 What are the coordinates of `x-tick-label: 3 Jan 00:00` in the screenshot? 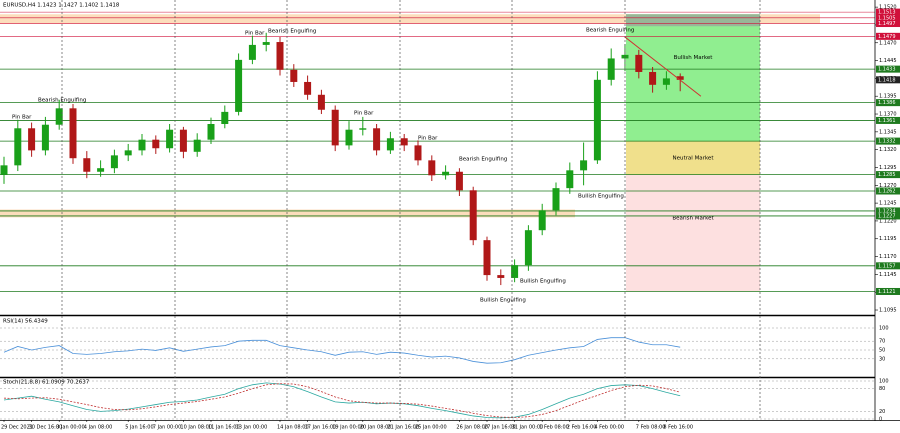 It's located at (70, 428).